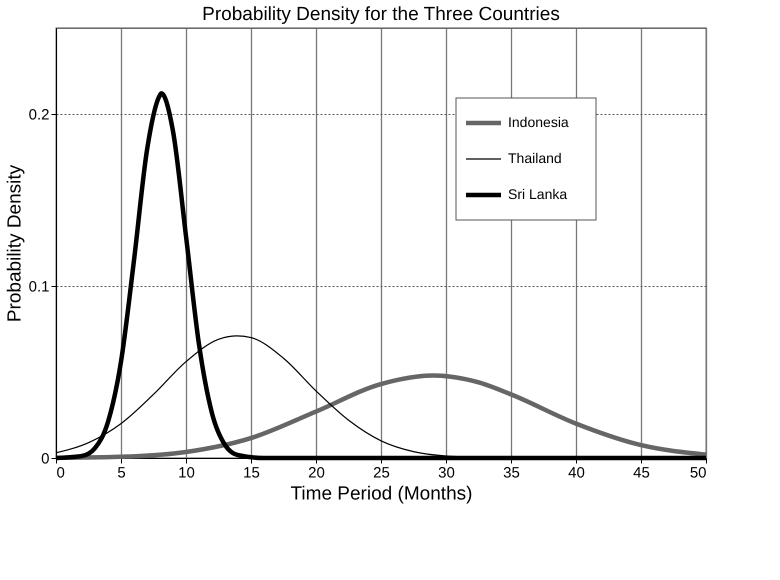 This screenshot has height=580, width=780. I want to click on y-tick-label: 0, so click(45, 459).